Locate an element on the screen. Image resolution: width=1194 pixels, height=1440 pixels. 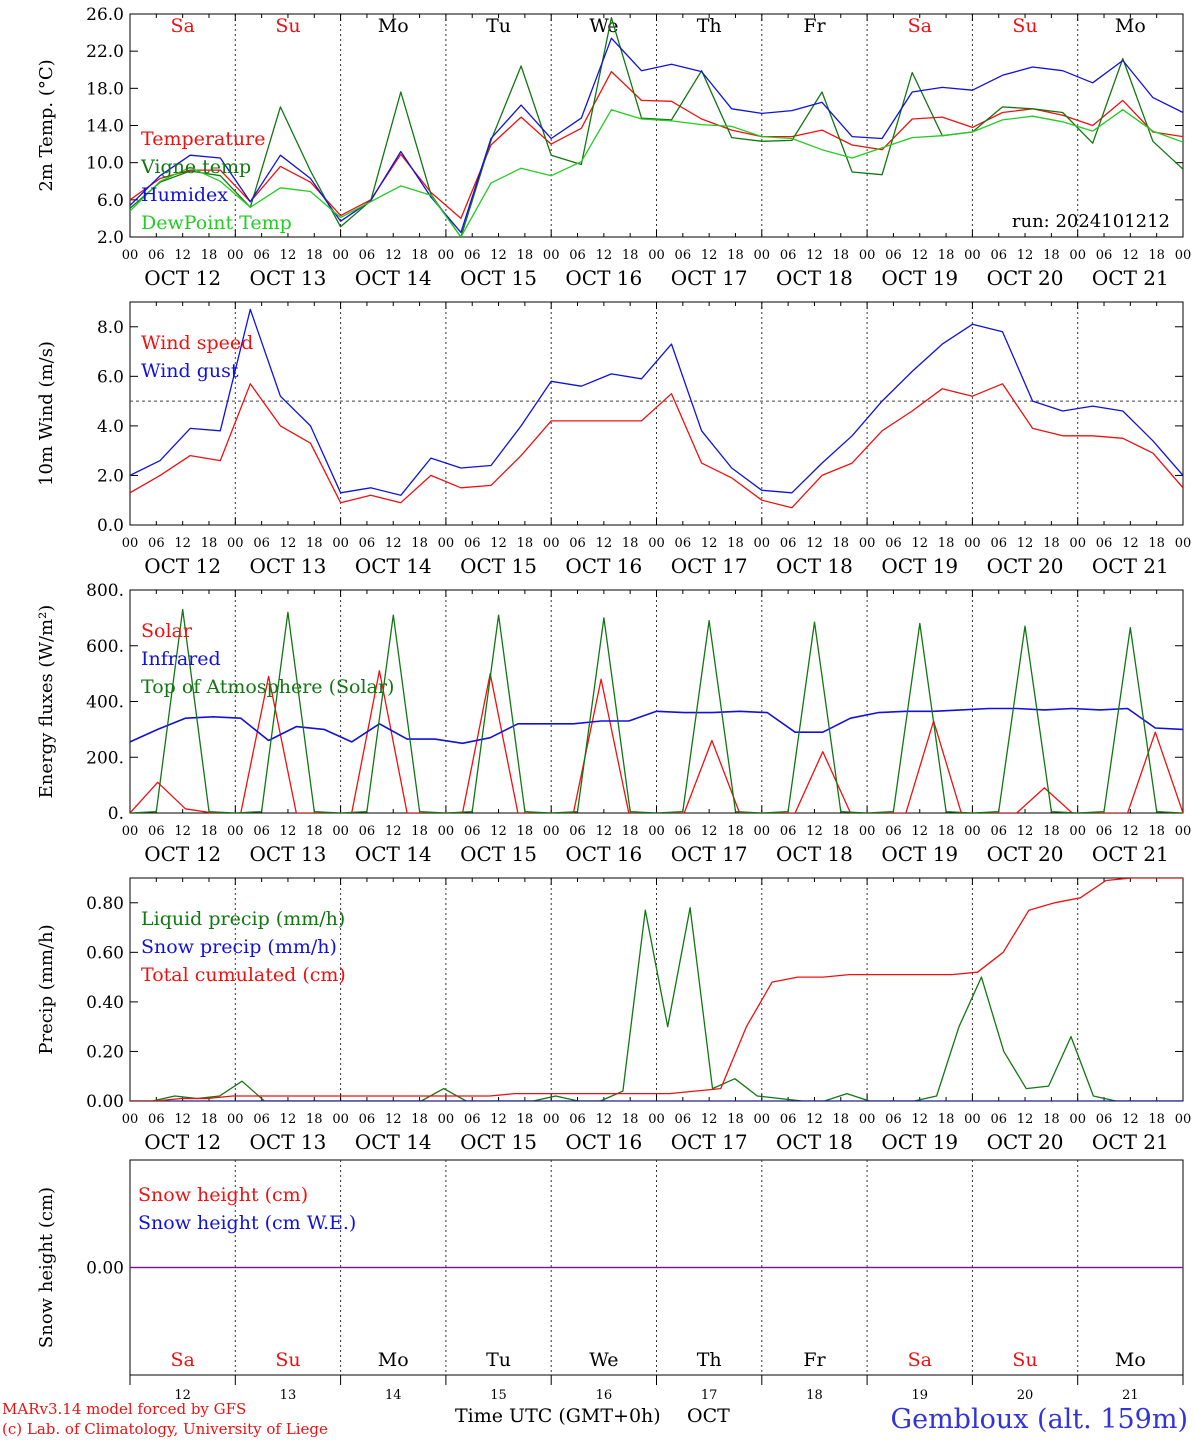
legend-entry: Liquid precip (mm/h) is located at coordinates (243, 919).